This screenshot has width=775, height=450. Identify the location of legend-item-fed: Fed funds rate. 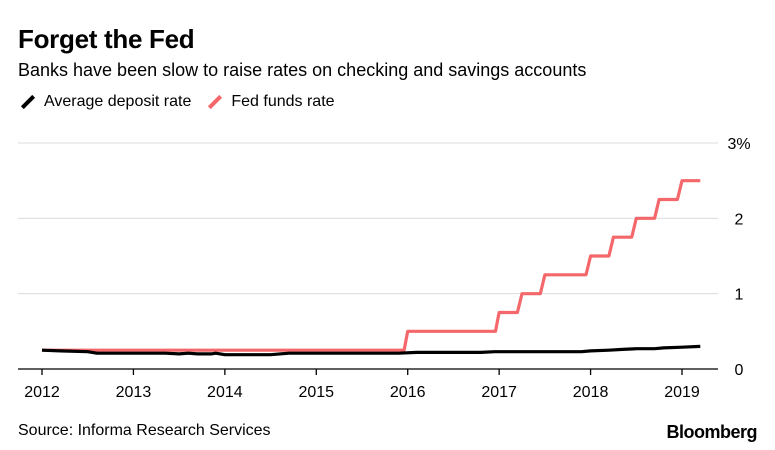
(270, 102).